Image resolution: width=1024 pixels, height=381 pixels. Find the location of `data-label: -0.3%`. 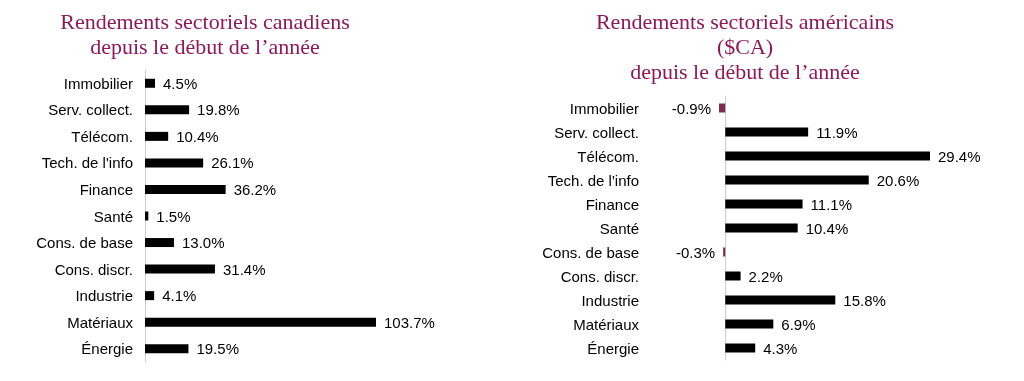

data-label: -0.3% is located at coordinates (695, 252).